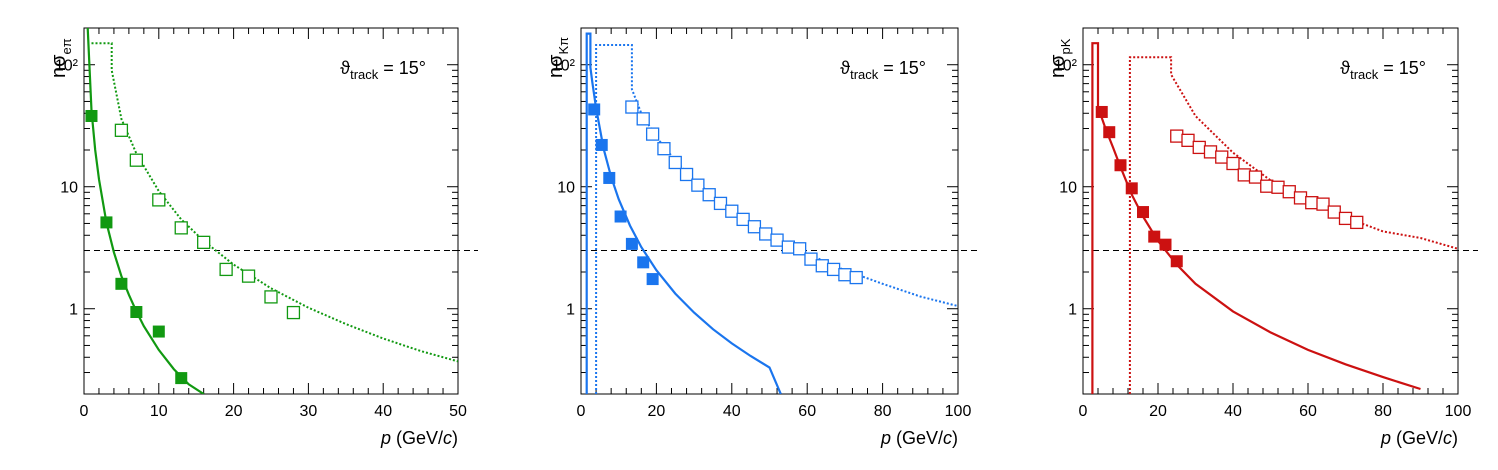  Describe the element at coordinates (73, 310) in the screenshot. I see `y-tick-label: 1` at that location.